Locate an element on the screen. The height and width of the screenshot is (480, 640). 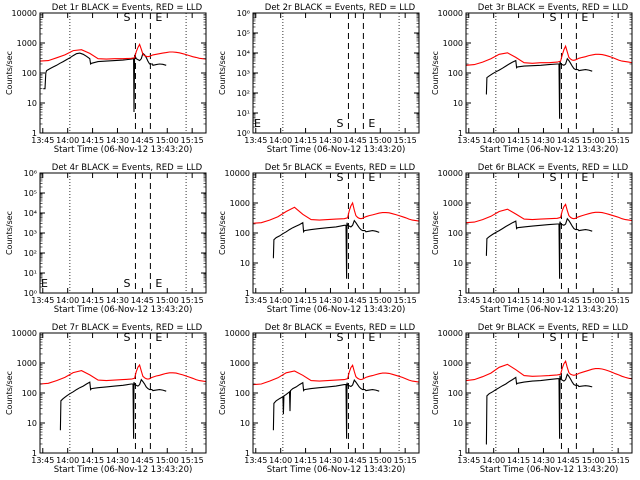
y-tick-label: 10⁴ is located at coordinates (30, 213).